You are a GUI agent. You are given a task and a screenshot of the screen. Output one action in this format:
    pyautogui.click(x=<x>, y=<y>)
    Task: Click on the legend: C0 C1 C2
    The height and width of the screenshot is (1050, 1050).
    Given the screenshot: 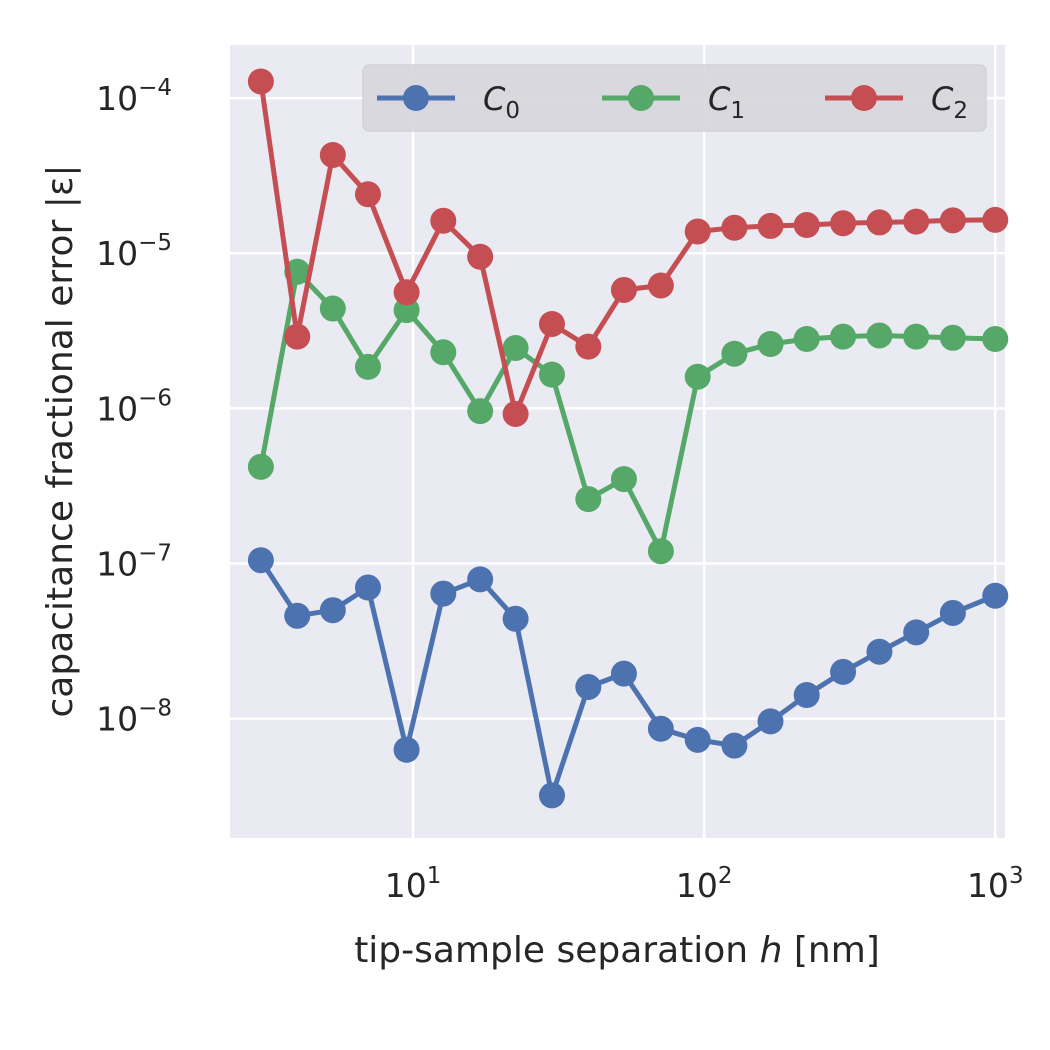 What is the action you would take?
    pyautogui.click(x=674, y=98)
    